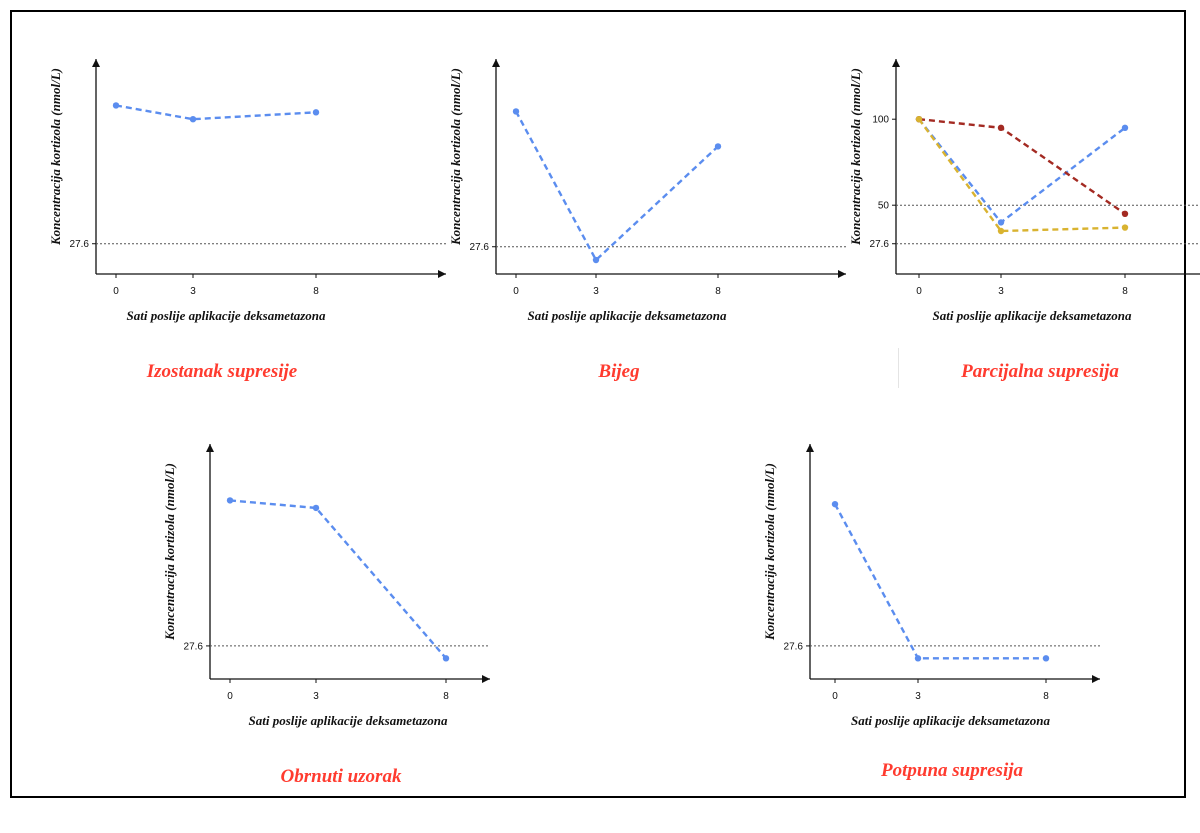  What do you see at coordinates (884, 206) in the screenshot?
I see `y-tick-label: 50` at bounding box center [884, 206].